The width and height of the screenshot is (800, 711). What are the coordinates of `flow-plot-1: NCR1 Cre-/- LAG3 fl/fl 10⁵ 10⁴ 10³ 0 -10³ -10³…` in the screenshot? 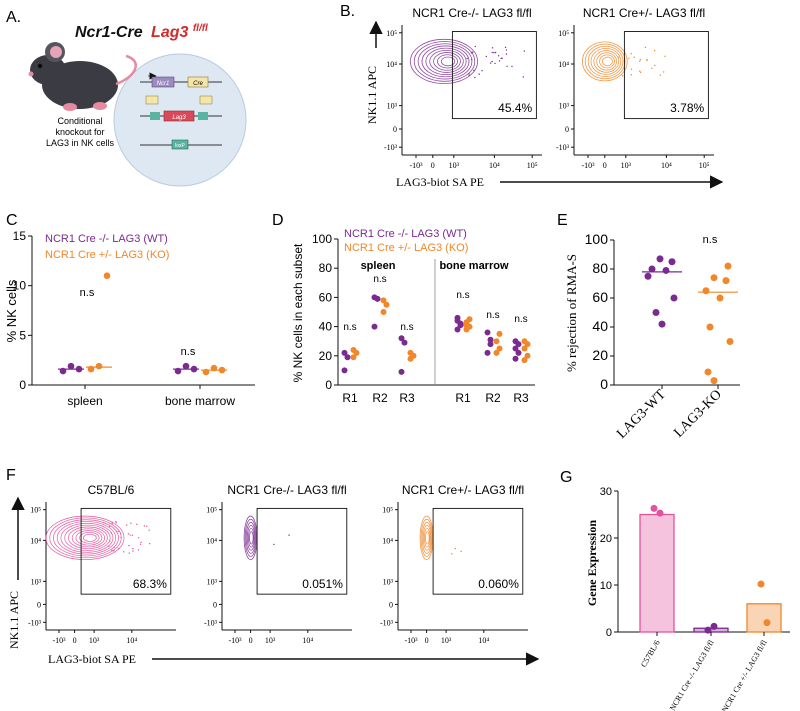 It's located at (463, 88).